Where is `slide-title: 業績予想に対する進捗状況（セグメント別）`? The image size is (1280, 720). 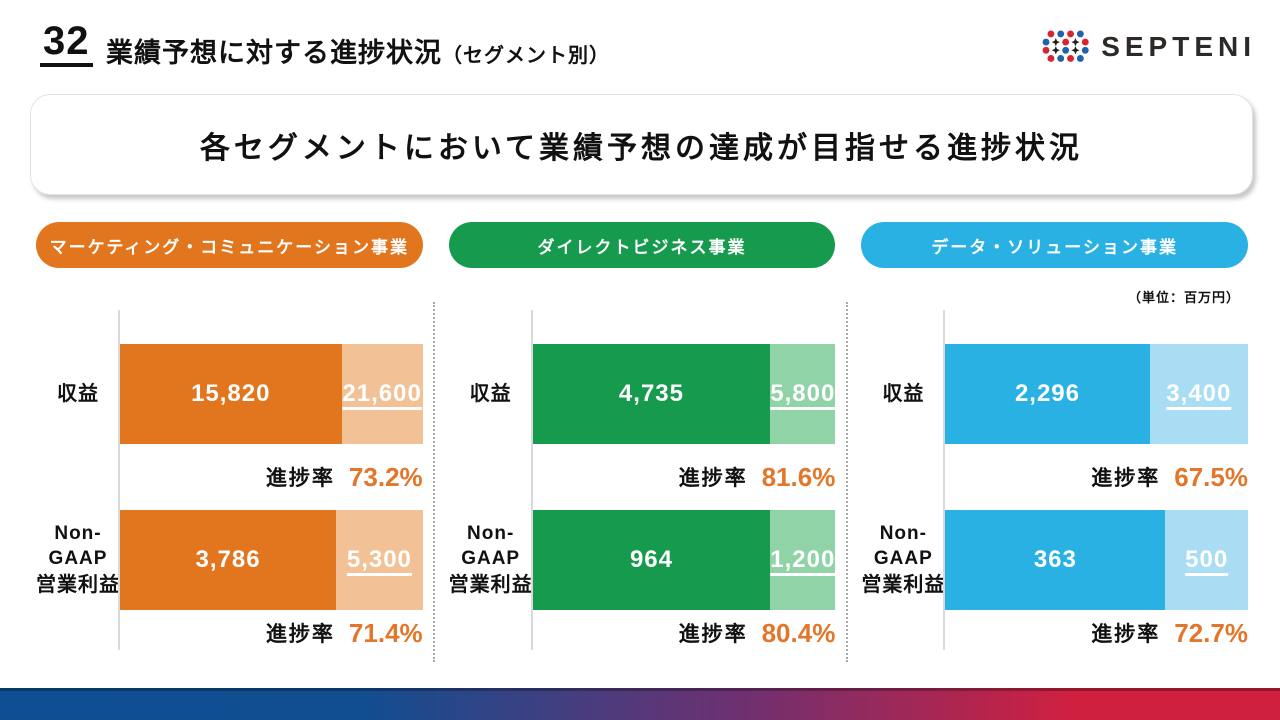 slide-title: 業績予想に対する進捗状況（セグメント別） is located at coordinates (358, 50).